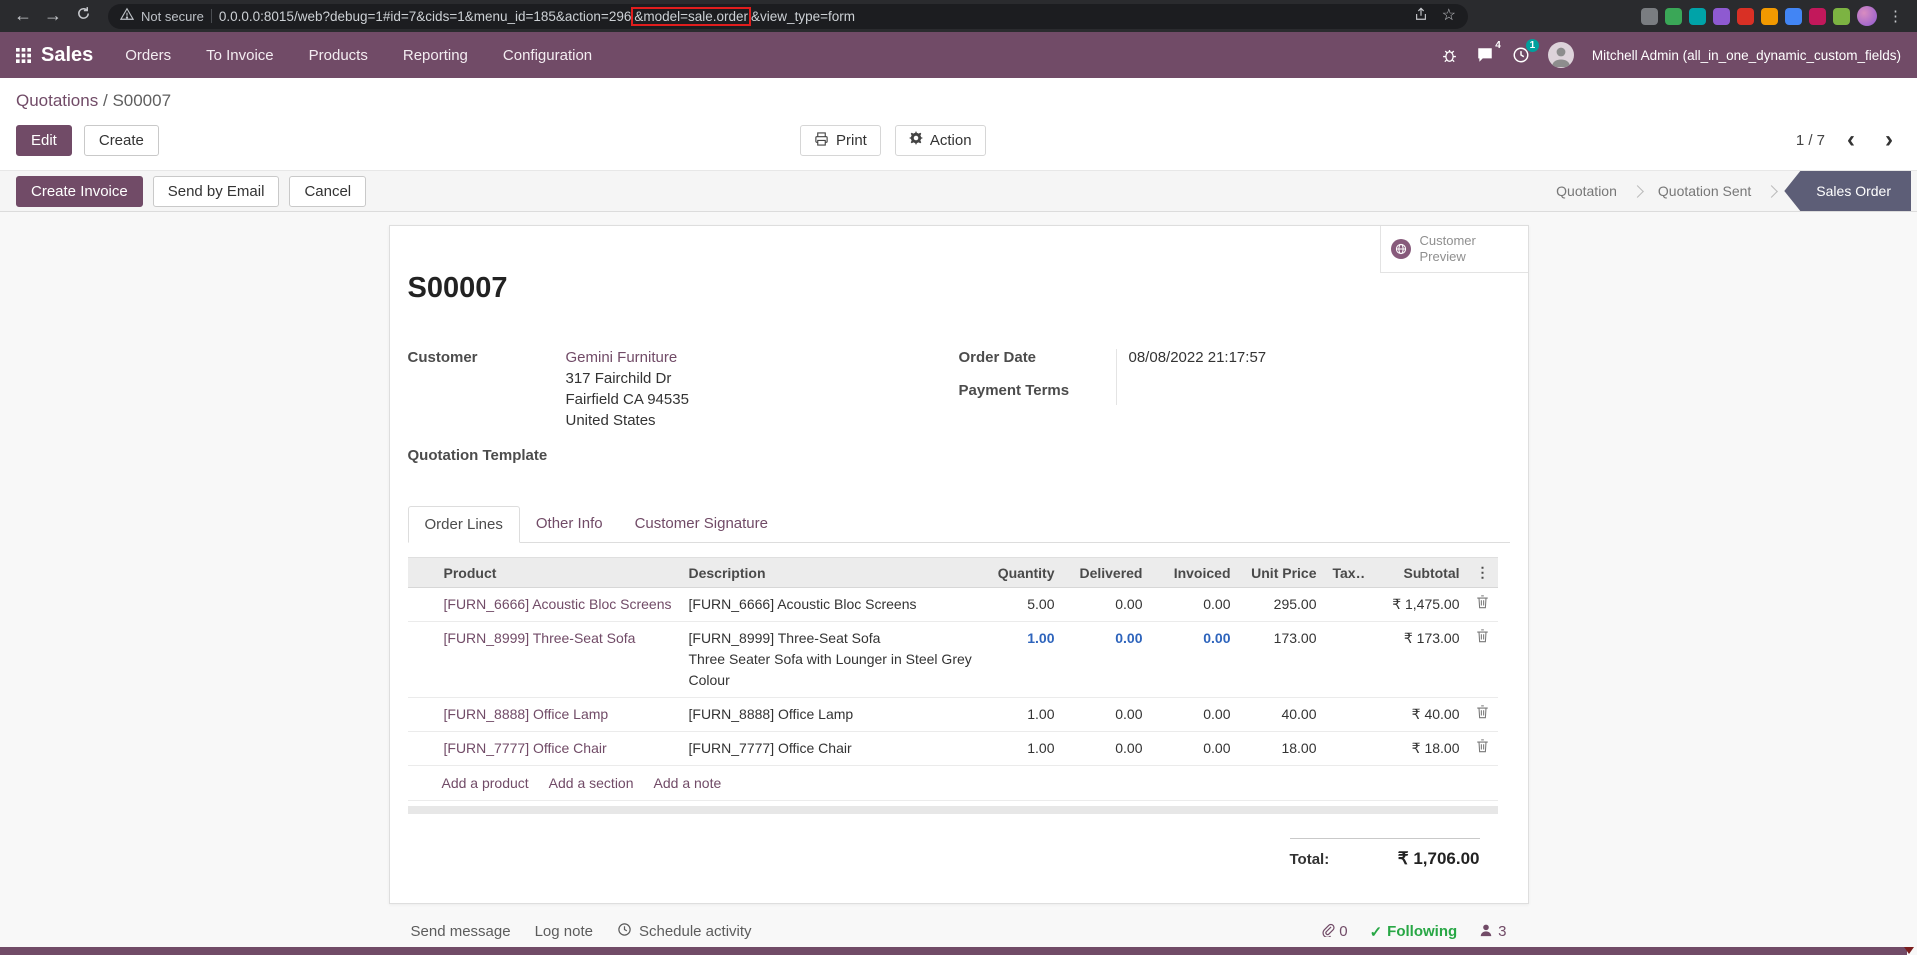  What do you see at coordinates (1867, 16) in the screenshot?
I see `browser-profile-avatar` at bounding box center [1867, 16].